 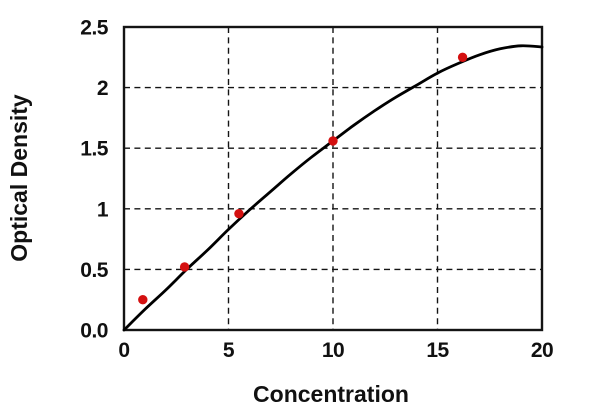 What do you see at coordinates (333, 350) in the screenshot?
I see `x-tick-label: 10` at bounding box center [333, 350].